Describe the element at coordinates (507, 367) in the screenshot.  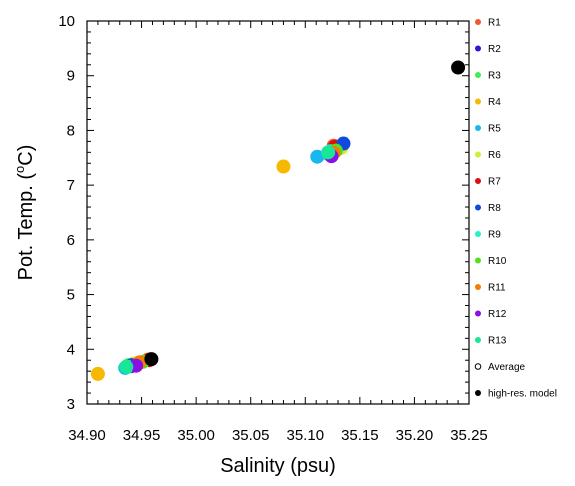
I see `legend-label: Average` at that location.